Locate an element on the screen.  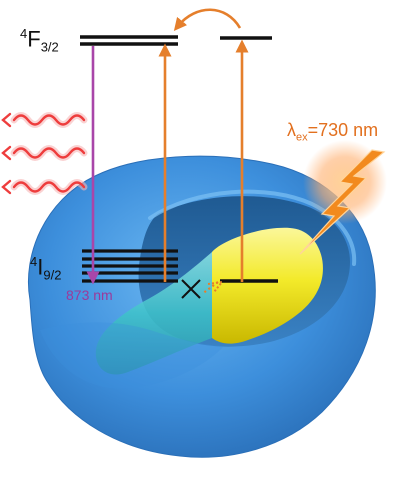
lower-level-label: 4I9/2 is located at coordinates (46, 268).